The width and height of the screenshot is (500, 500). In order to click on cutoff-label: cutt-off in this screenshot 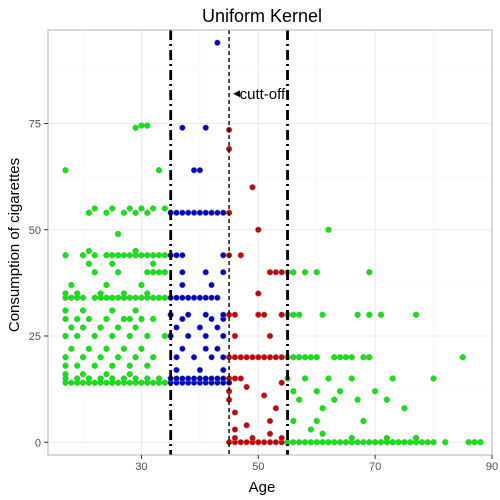, I will do `click(263, 94)`.